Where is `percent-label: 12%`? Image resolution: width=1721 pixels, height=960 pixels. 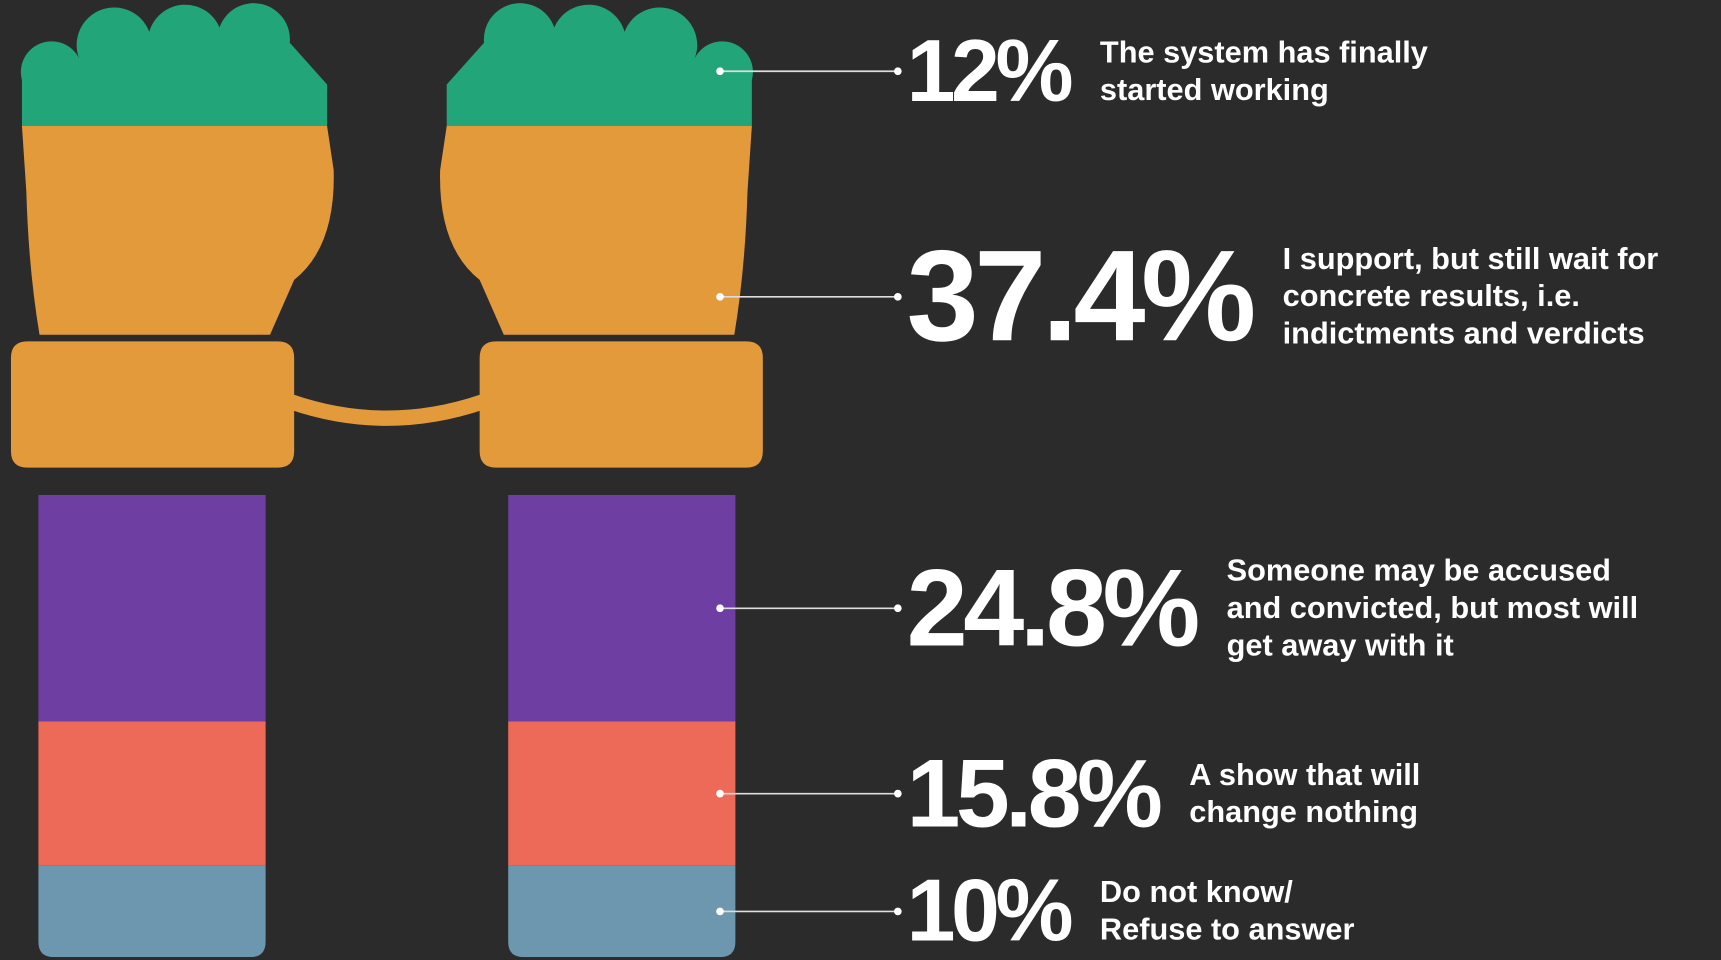
percent-label: 12% is located at coordinates (990, 70).